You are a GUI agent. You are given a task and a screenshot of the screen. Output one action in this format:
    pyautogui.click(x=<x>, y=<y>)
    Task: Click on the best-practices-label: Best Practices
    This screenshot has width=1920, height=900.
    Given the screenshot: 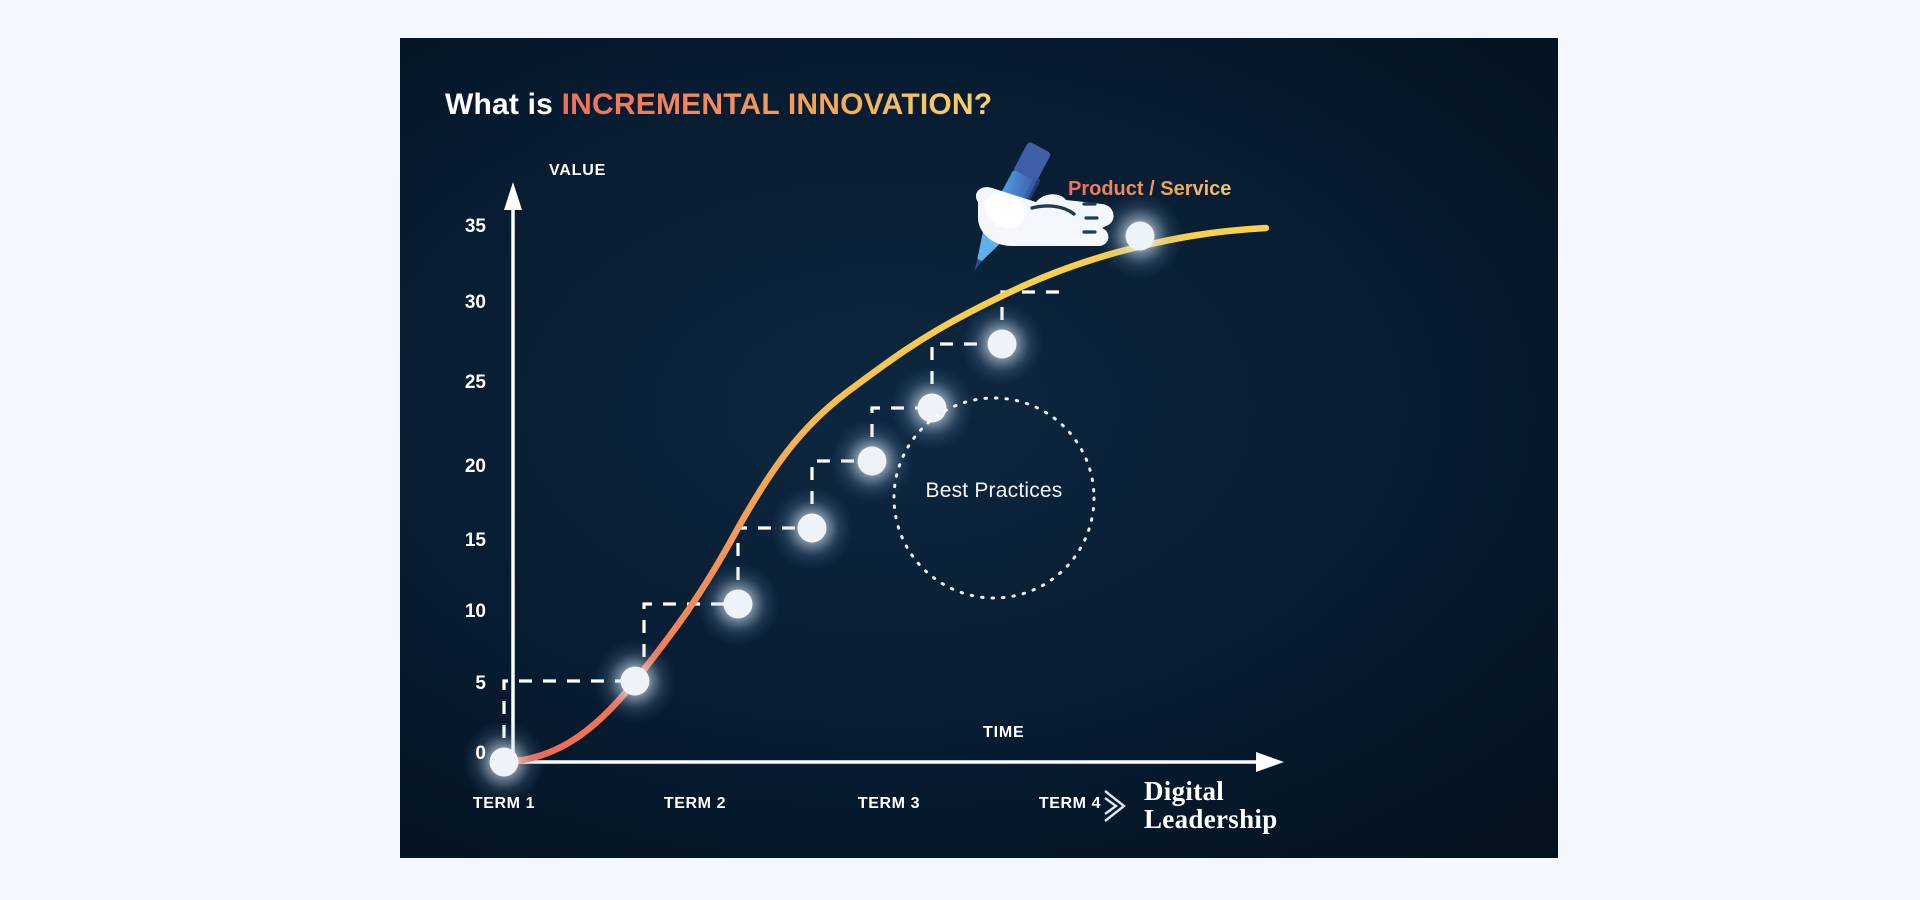 What is the action you would take?
    pyautogui.click(x=994, y=490)
    